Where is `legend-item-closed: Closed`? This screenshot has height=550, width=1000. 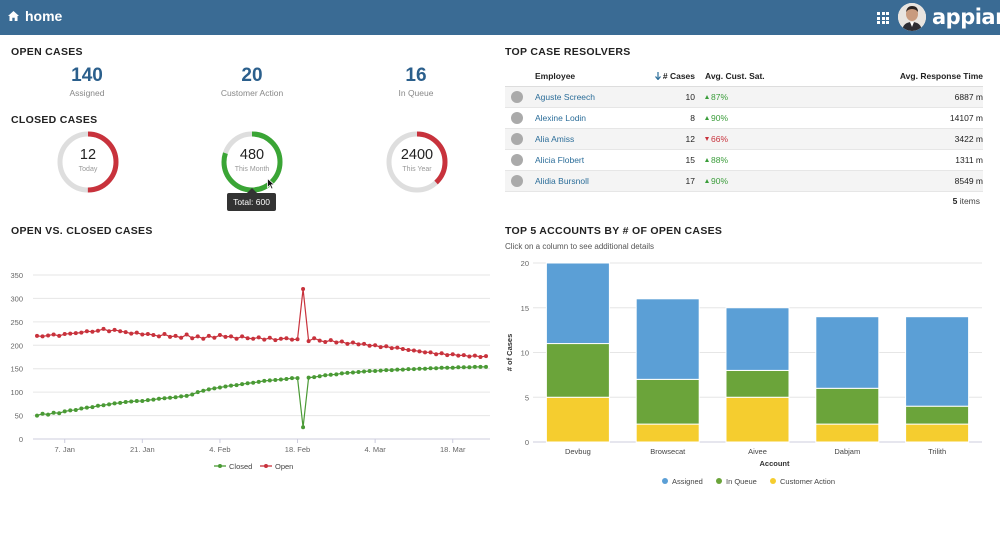
legend-item-closed: Closed is located at coordinates (233, 466).